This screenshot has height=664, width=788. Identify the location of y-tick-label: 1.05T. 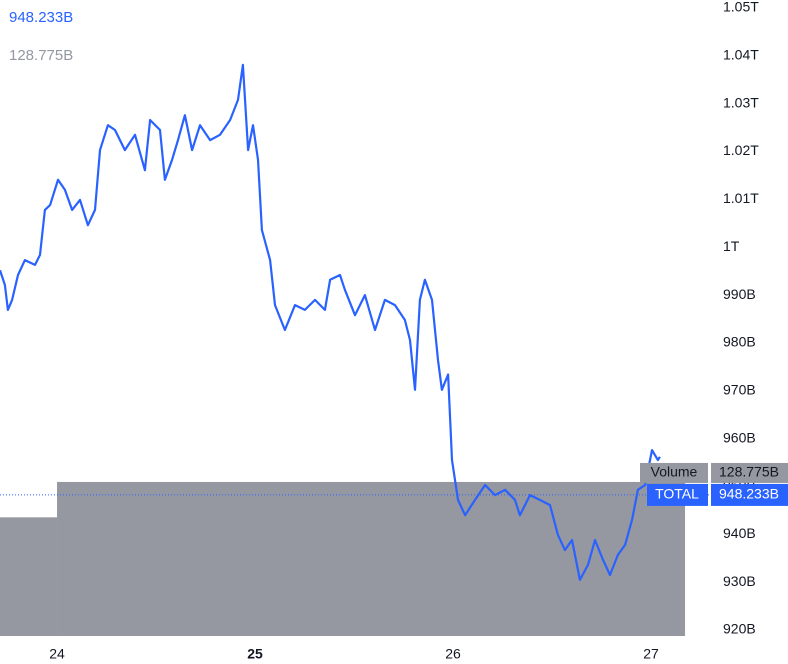
(741, 7).